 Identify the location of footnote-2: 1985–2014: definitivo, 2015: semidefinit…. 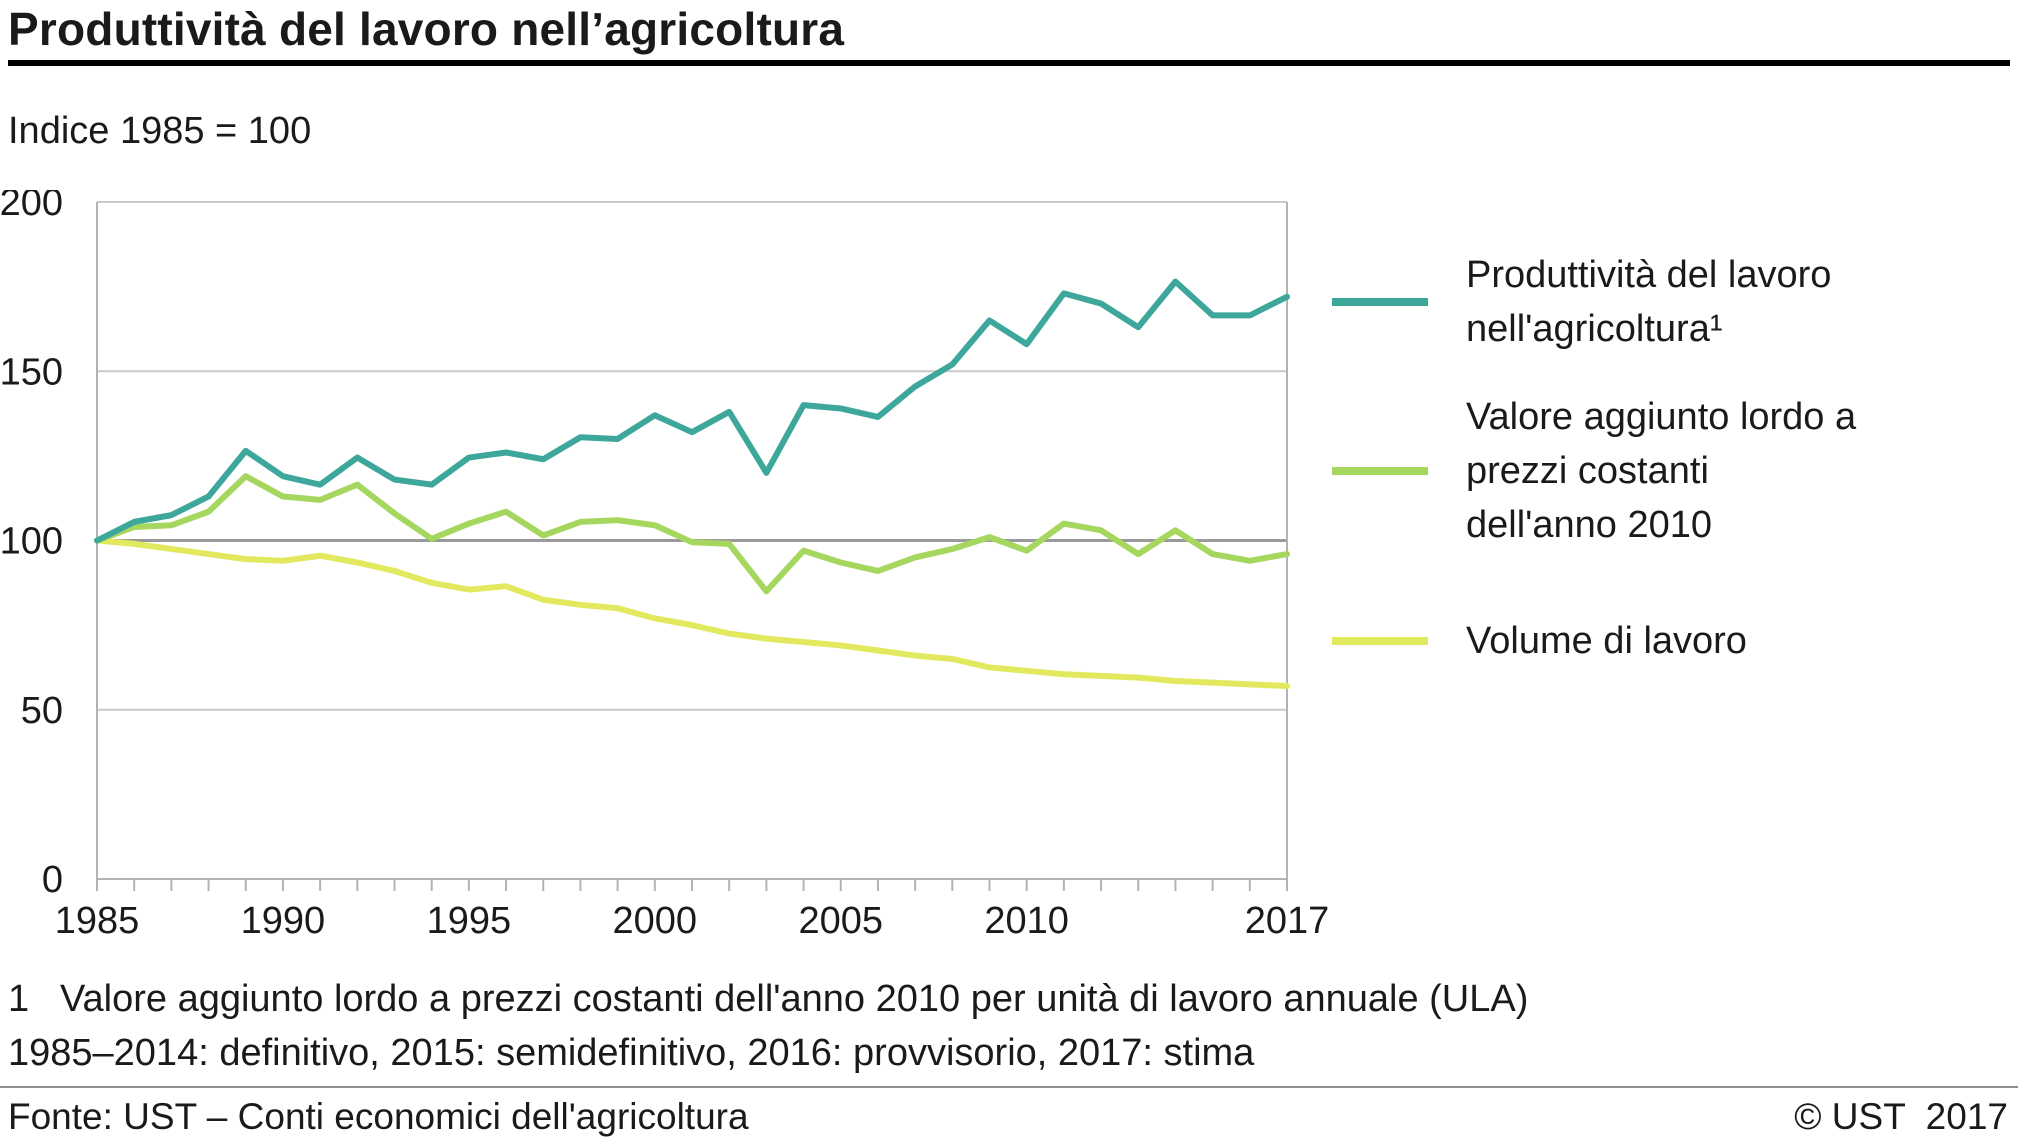
(631, 1053).